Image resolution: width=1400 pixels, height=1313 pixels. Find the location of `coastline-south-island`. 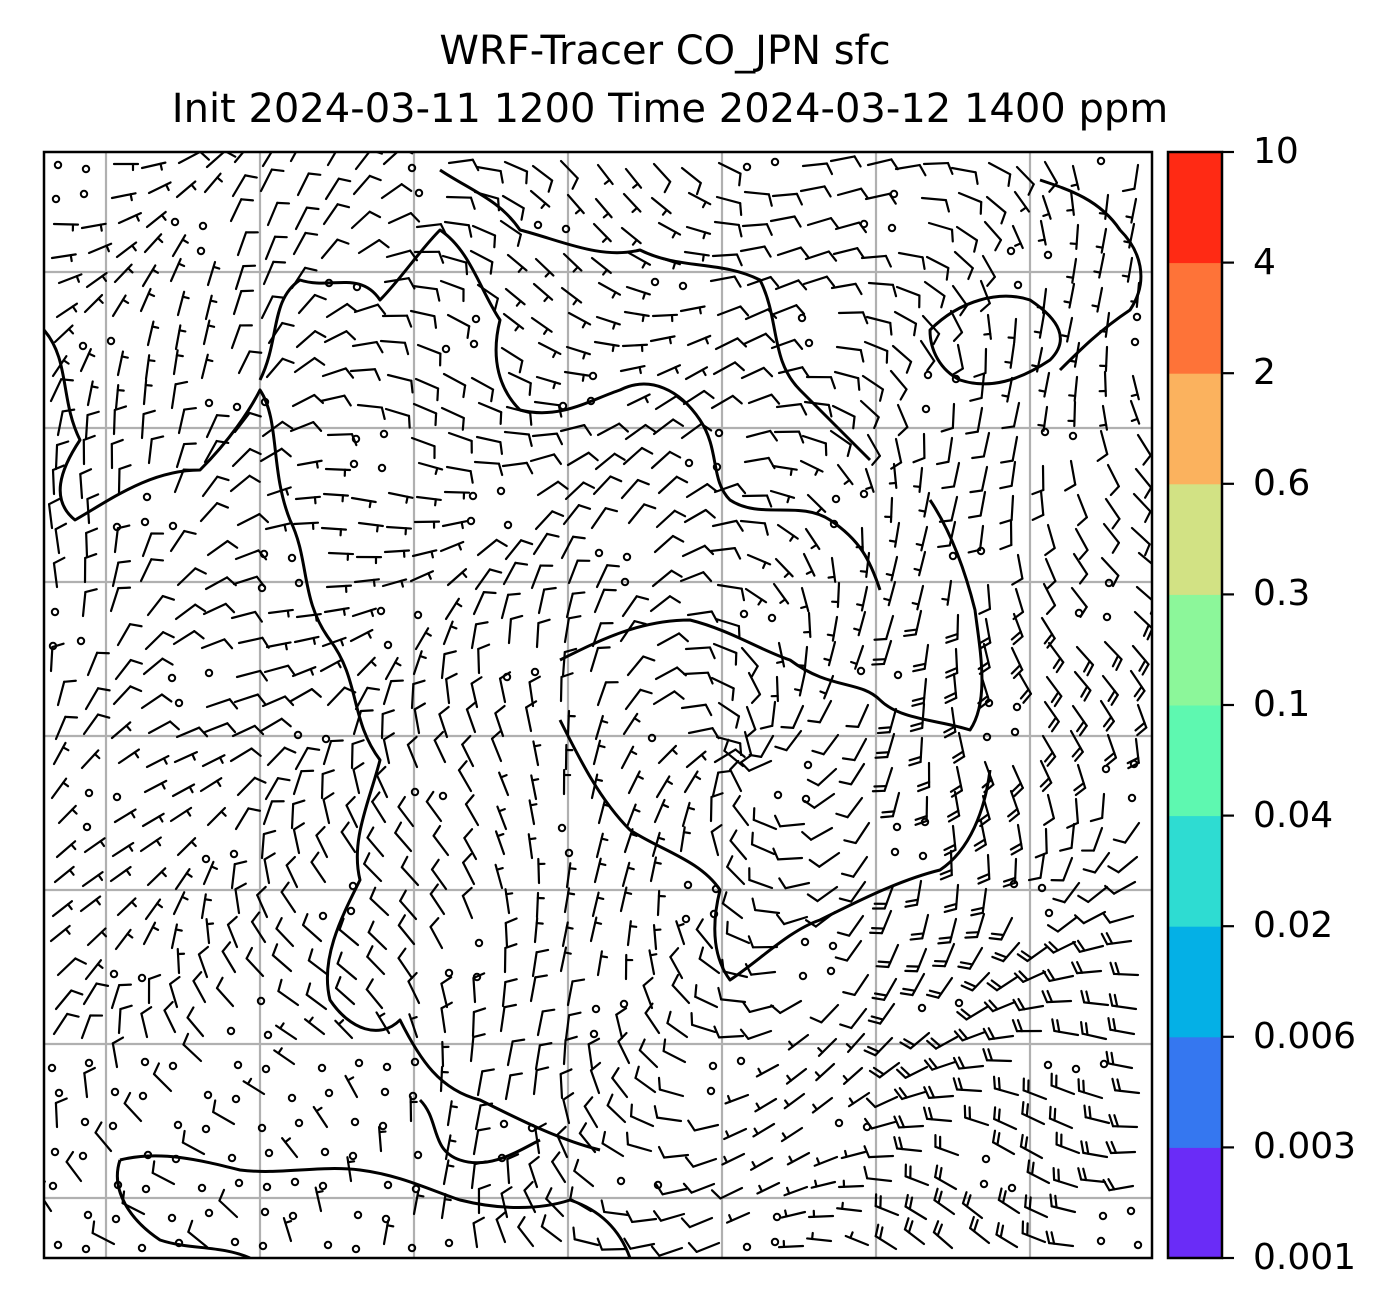

coastline-south-island is located at coordinates (479, 1131).